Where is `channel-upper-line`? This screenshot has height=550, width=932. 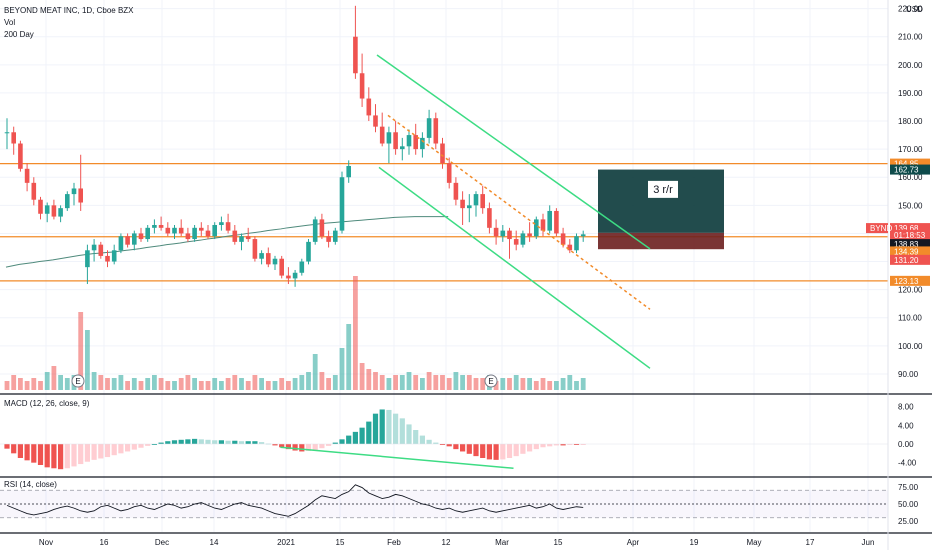 channel-upper-line is located at coordinates (513, 152).